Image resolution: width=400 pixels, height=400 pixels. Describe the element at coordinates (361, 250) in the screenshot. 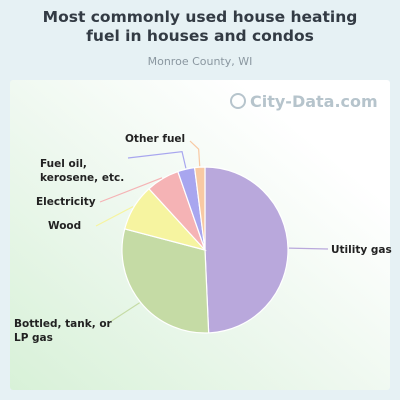

I see `label-utility-gas: Utility gas` at that location.